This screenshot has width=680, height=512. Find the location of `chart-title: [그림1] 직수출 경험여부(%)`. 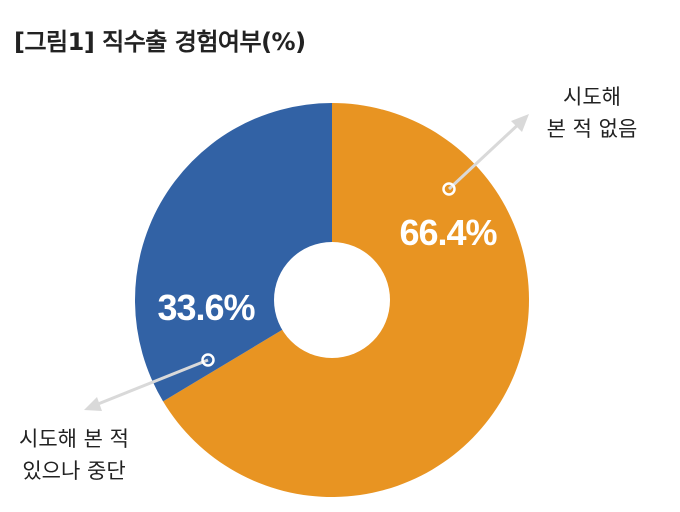

chart-title: [그림1] 직수출 경험여부(%) is located at coordinates (160, 42).